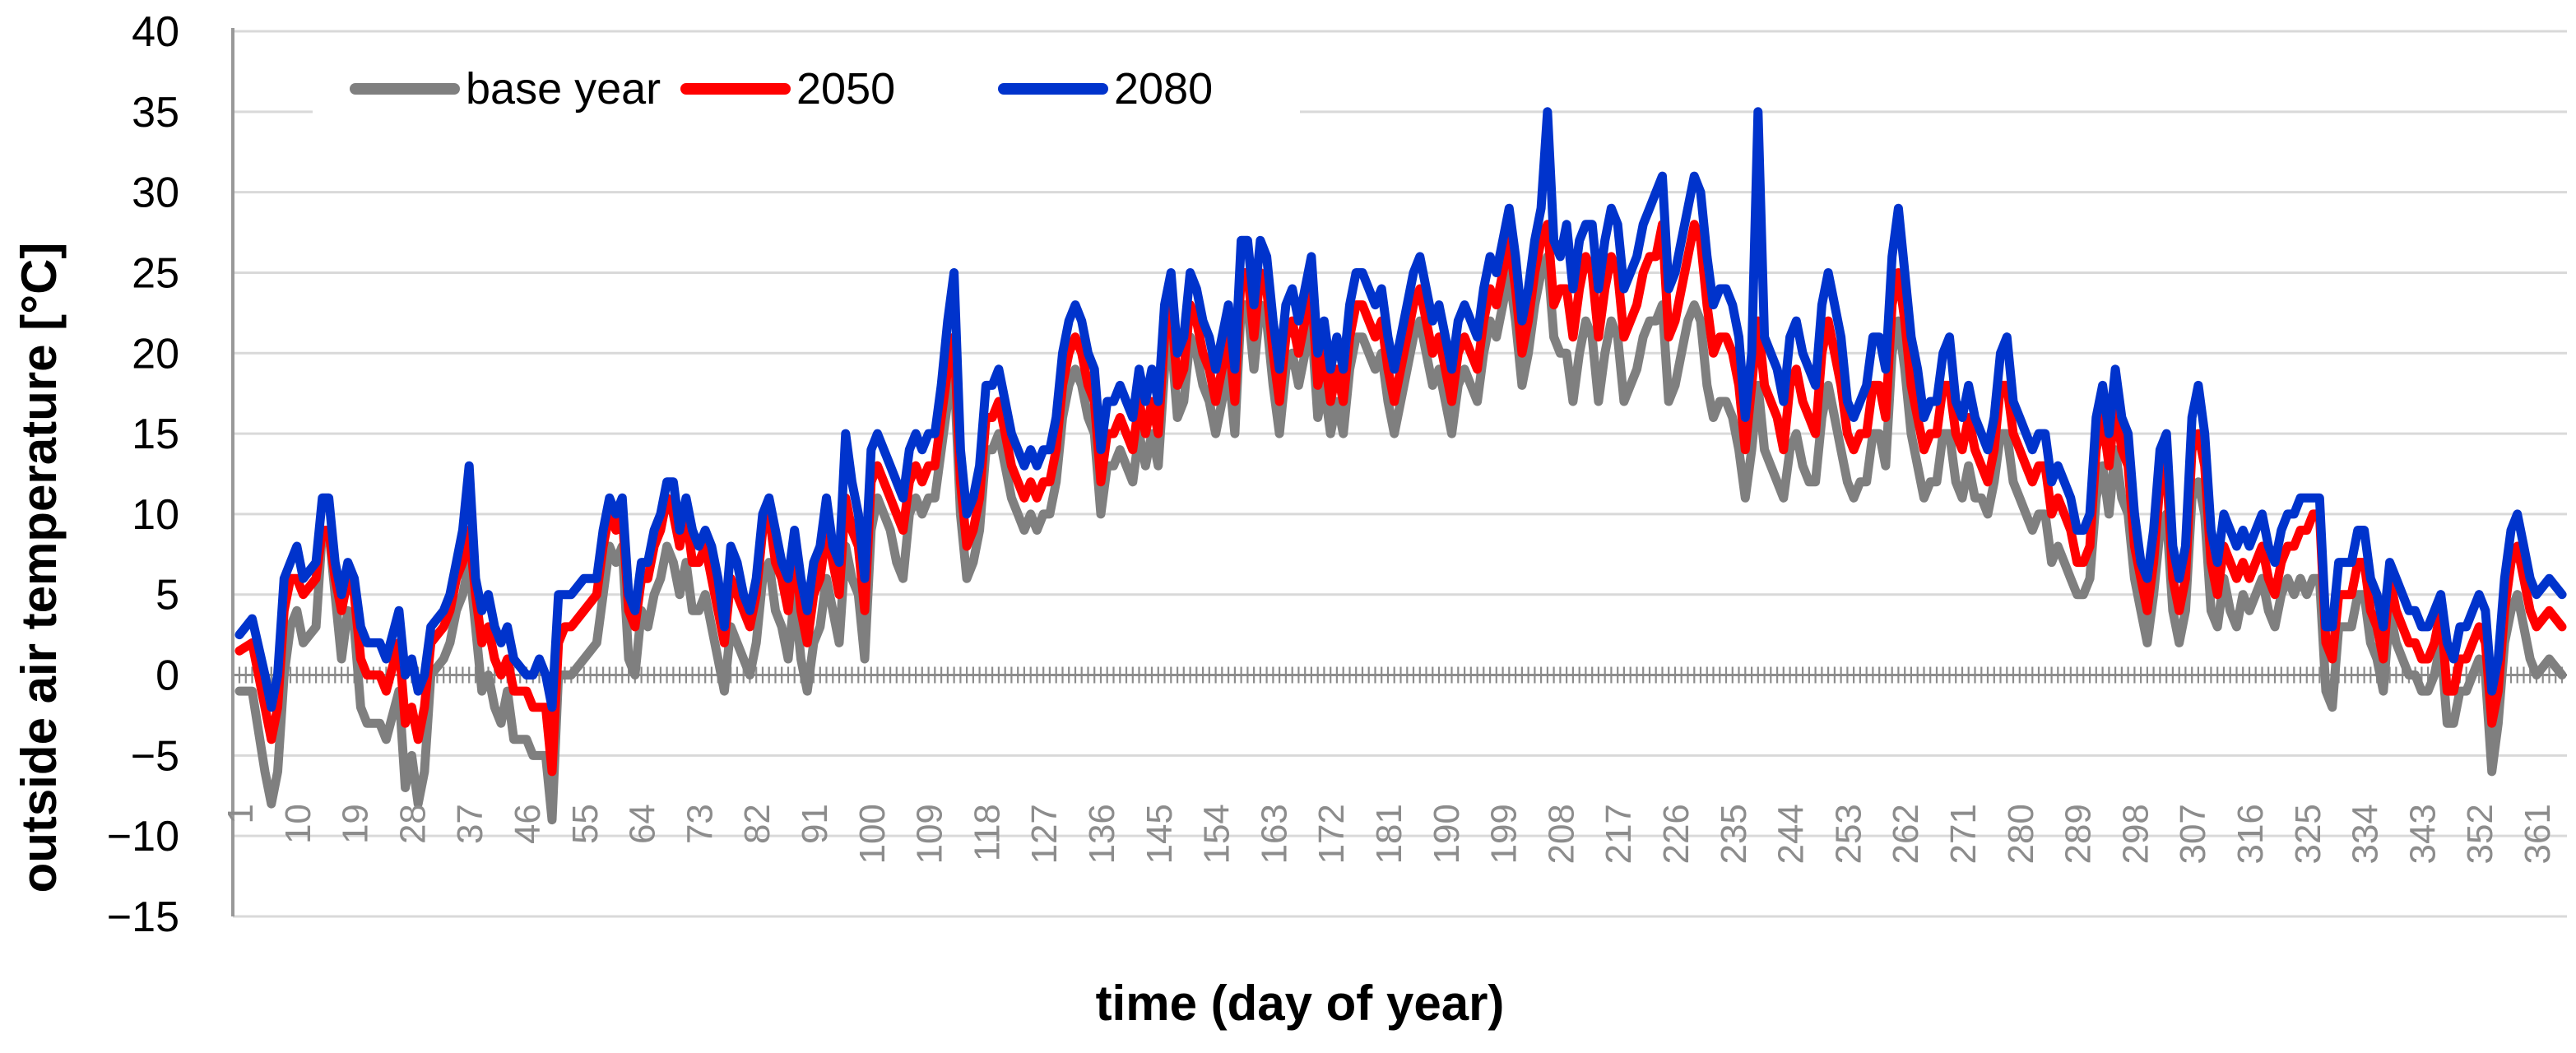 The image size is (2576, 1053). I want to click on x-tick-label: 109, so click(930, 834).